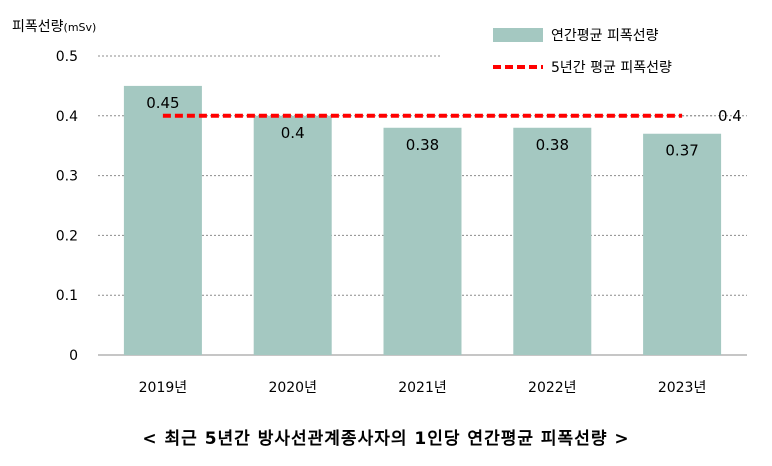  I want to click on bar-data-label: 0.37, so click(681, 151).